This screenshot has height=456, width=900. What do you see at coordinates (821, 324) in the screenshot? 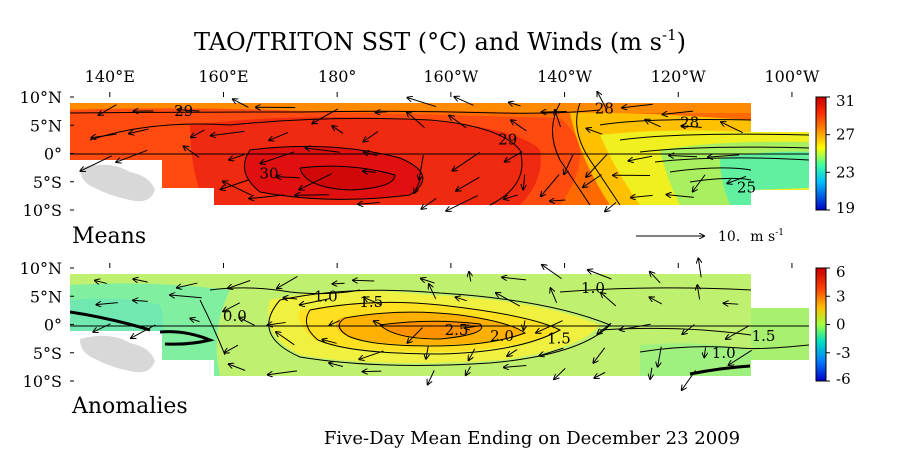
I see `anomalies-colorbar` at bounding box center [821, 324].